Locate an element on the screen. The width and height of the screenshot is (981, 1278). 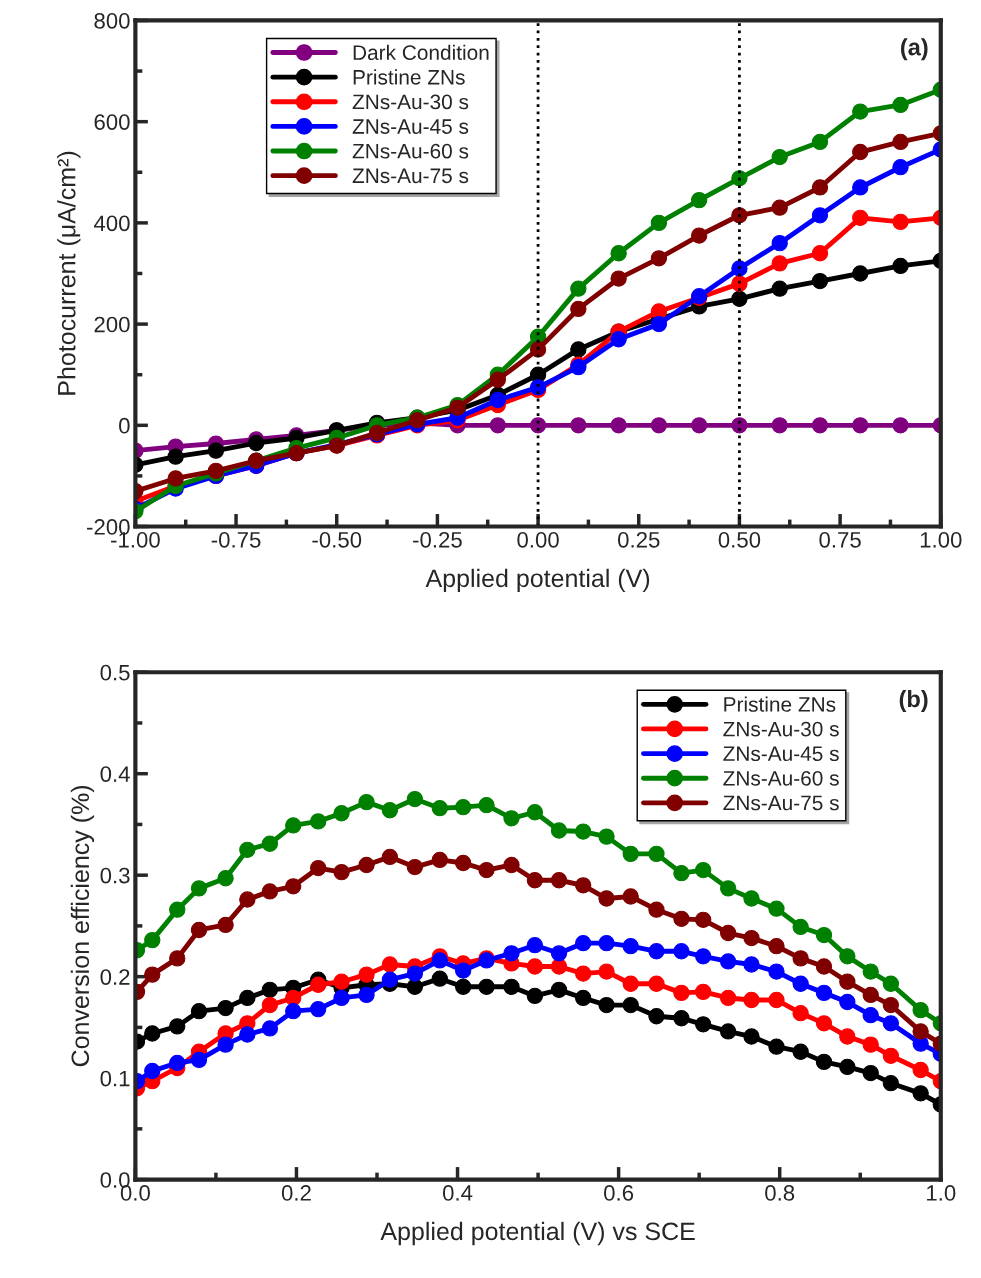
x-tick-label: 0.8 is located at coordinates (780, 1193).